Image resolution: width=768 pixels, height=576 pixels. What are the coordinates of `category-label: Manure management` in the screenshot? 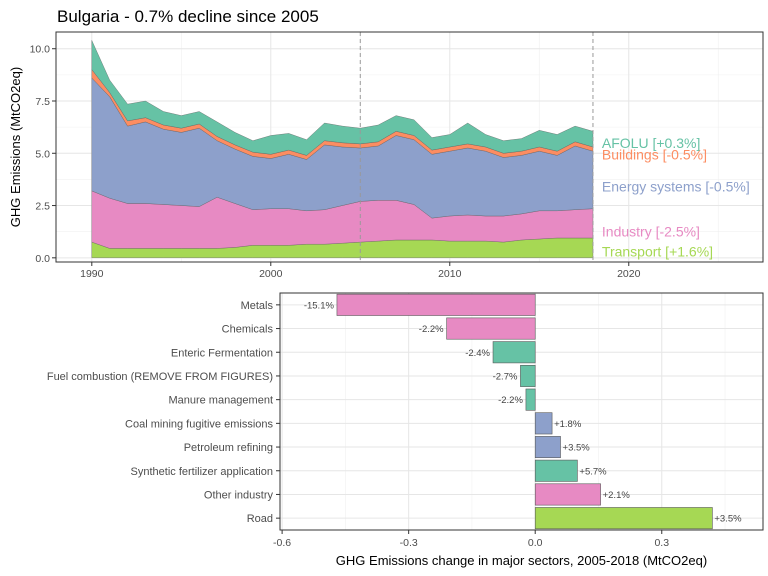 It's located at (220, 401).